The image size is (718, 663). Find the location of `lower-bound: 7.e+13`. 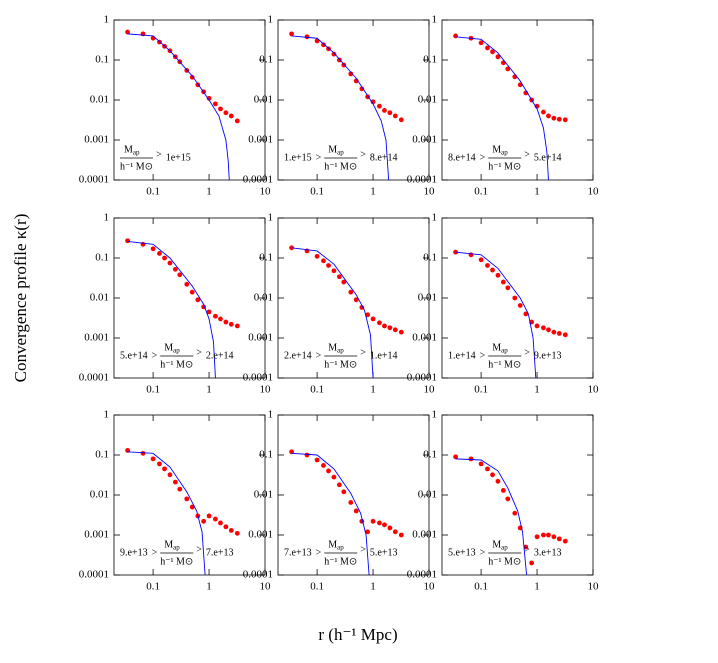

lower-bound: 7.e+13 is located at coordinates (298, 552).